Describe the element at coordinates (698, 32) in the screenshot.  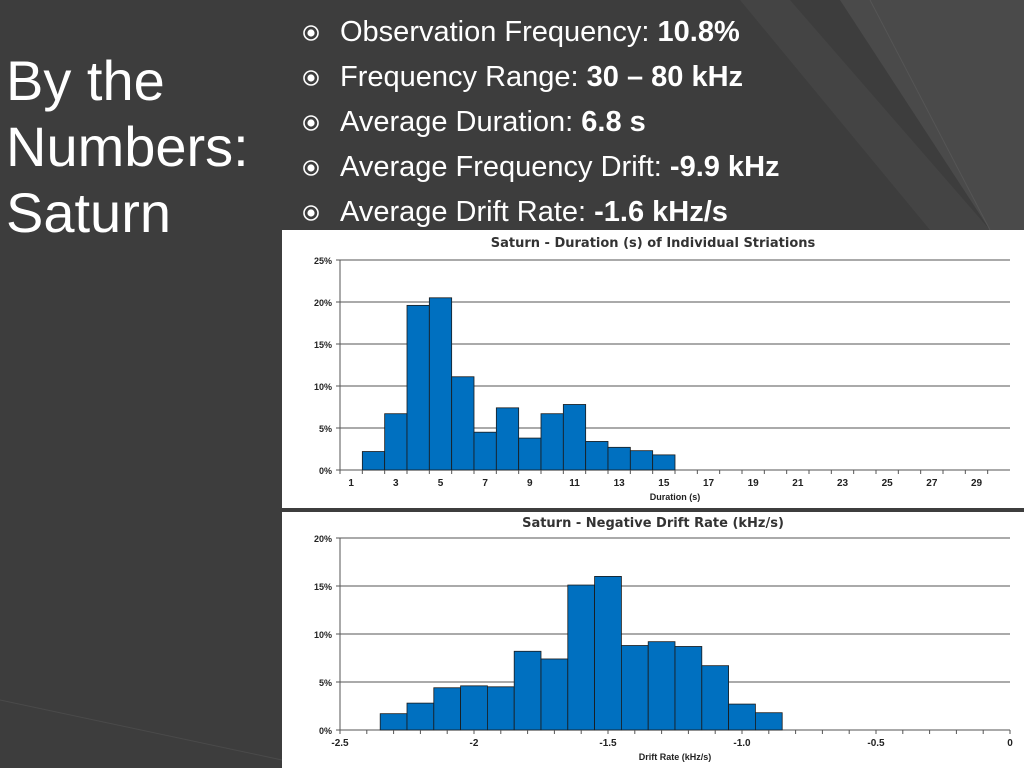
I see `stat-value: 10.8%` at that location.